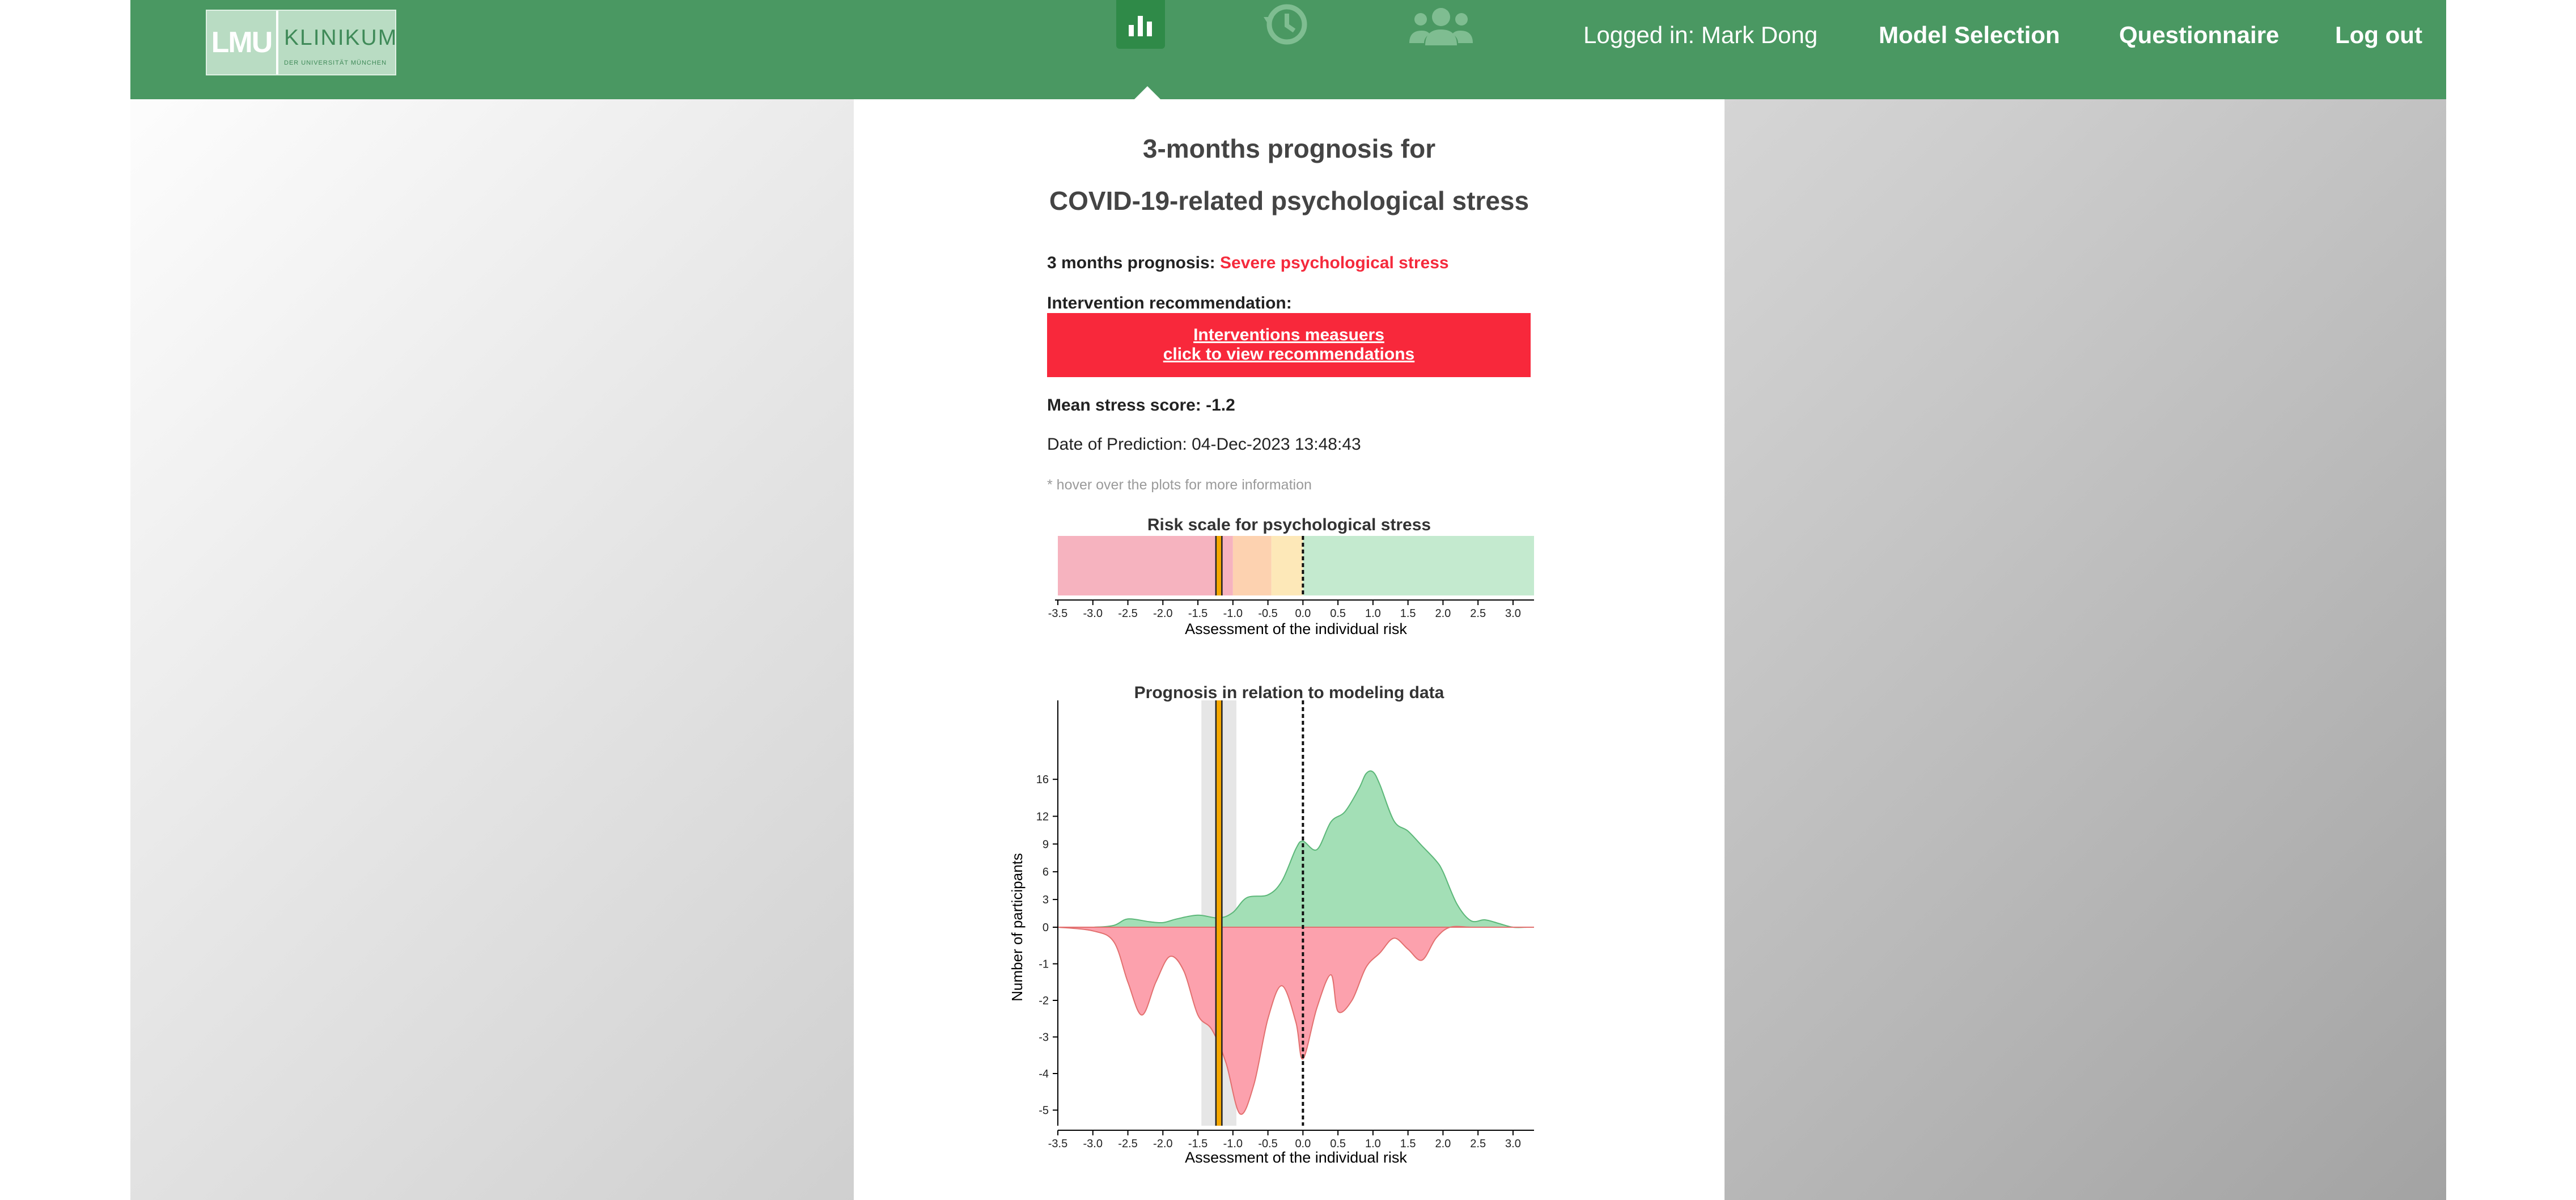 The image size is (2576, 1200). What do you see at coordinates (1292, 849) in the screenshot?
I see `positive-distribution-area` at bounding box center [1292, 849].